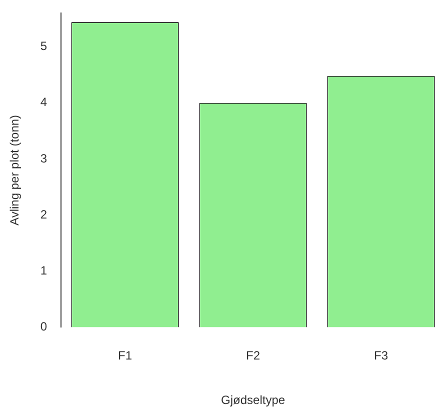  Describe the element at coordinates (15, 170) in the screenshot. I see `y-axis-title: Avling per plot (tonn)` at that location.